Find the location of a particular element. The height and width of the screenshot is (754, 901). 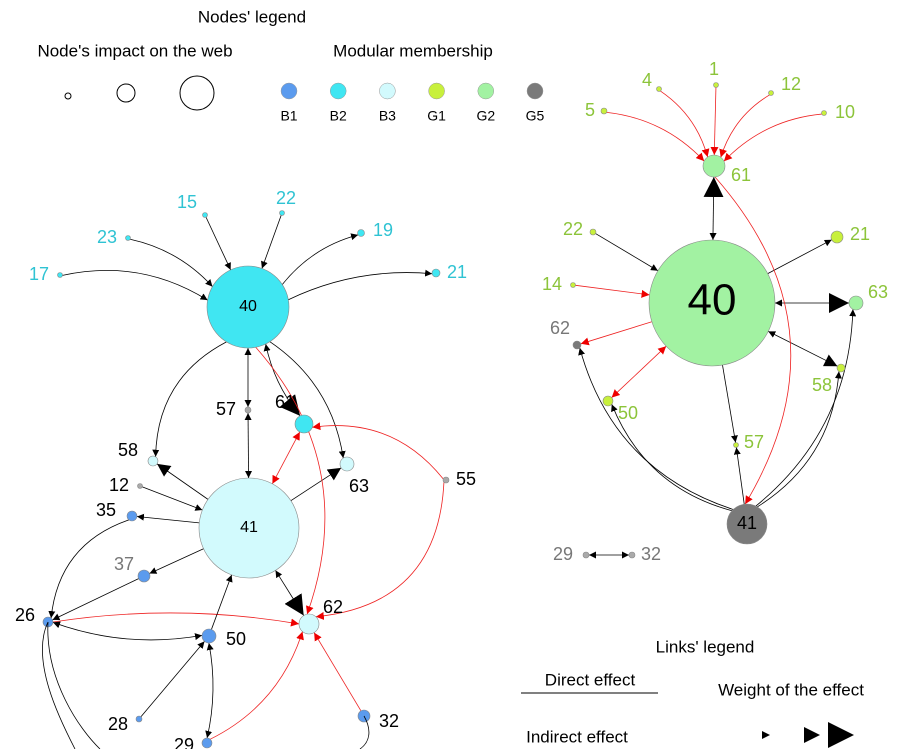

node-label: 37 is located at coordinates (124, 564).